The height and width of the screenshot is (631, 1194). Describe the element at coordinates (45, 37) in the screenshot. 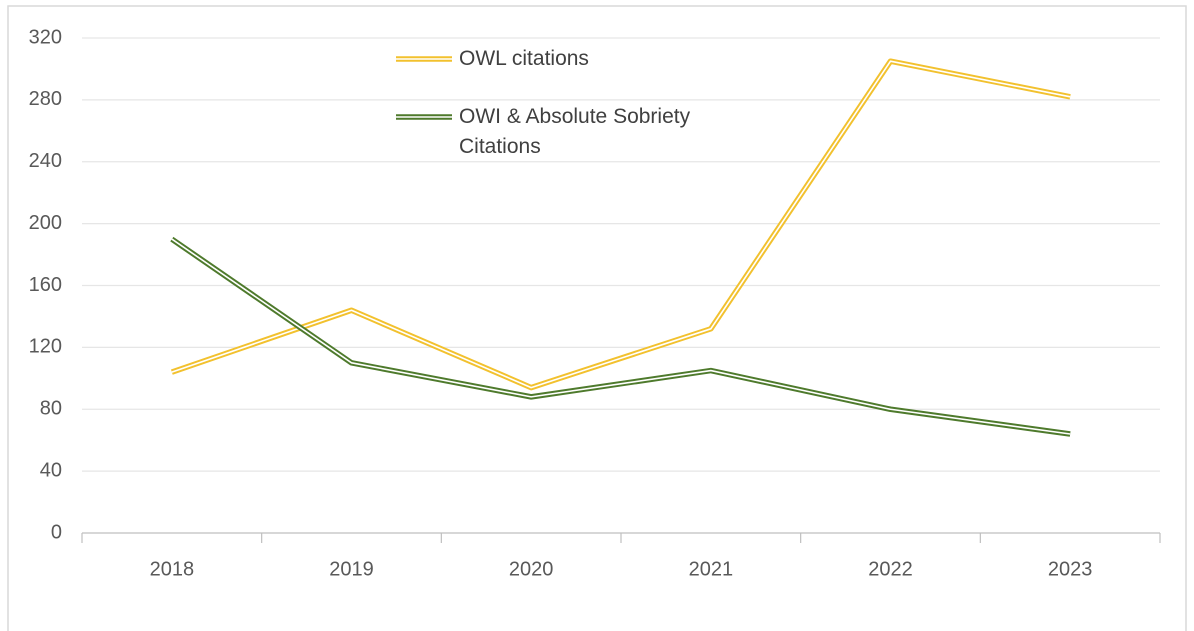

I see `y-tick-label: 320` at that location.